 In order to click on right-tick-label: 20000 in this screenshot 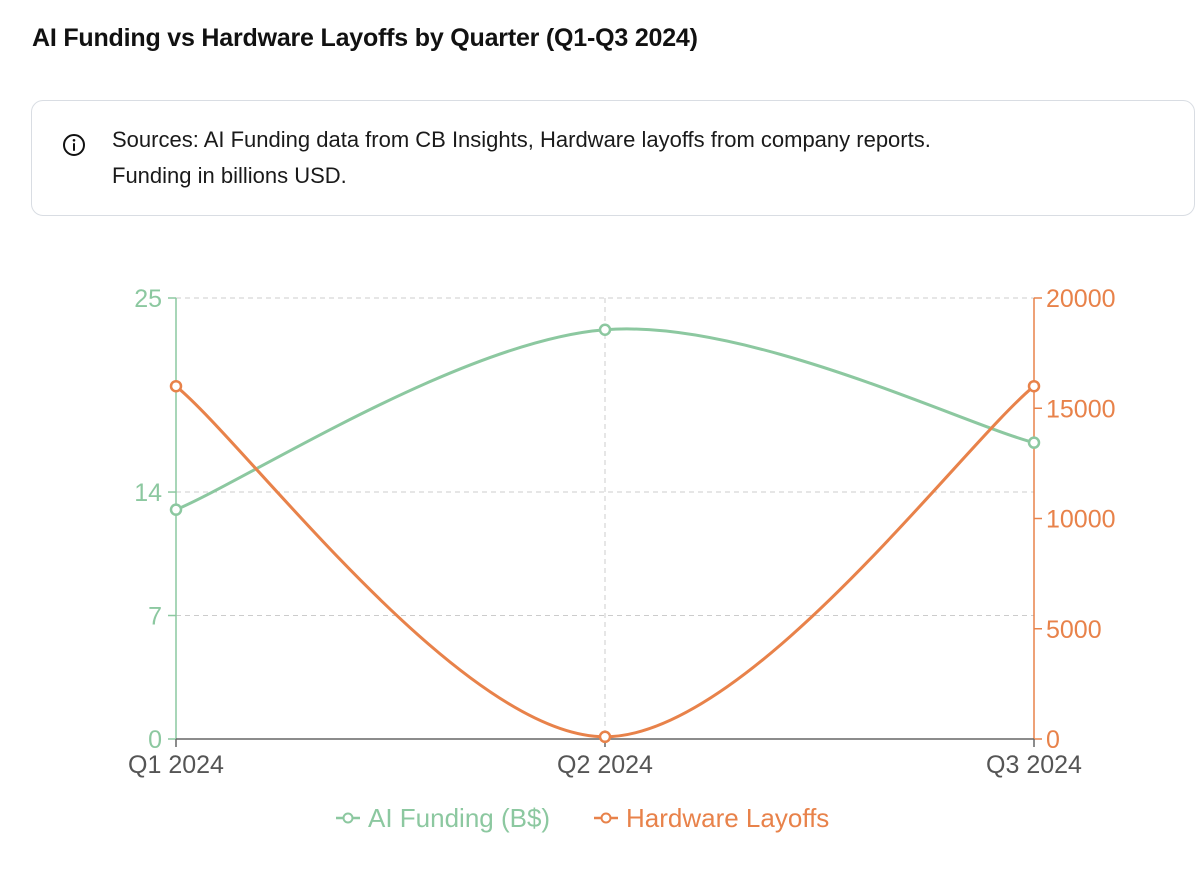, I will do `click(1081, 299)`.